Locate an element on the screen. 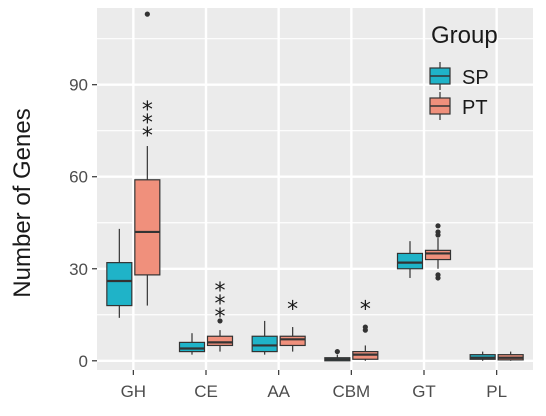  box-PT-AA is located at coordinates (292, 339).